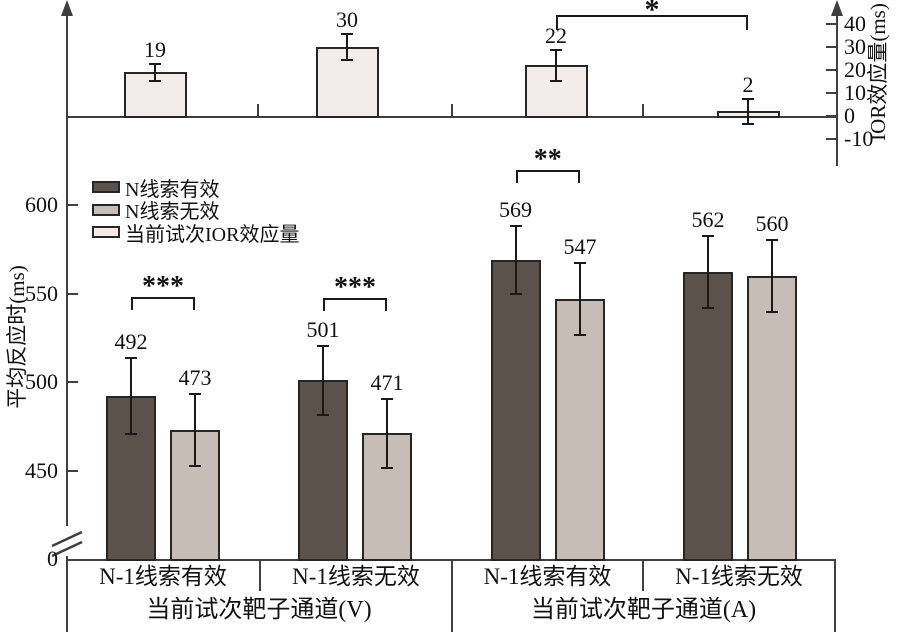 This screenshot has width=900, height=632. What do you see at coordinates (195, 233) in the screenshot?
I see `legend-item: 当前试次IOR效应量` at bounding box center [195, 233].